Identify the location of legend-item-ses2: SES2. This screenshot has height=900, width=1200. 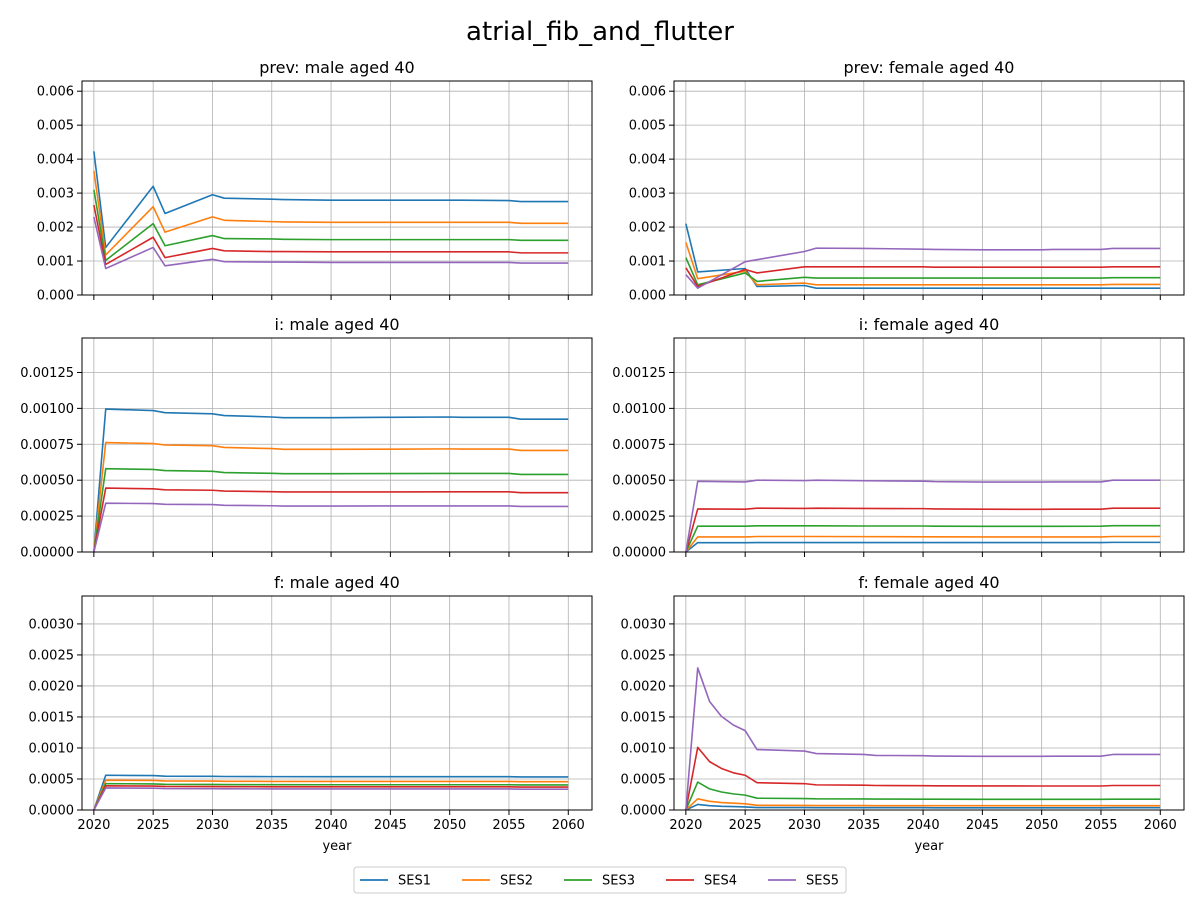
(497, 881).